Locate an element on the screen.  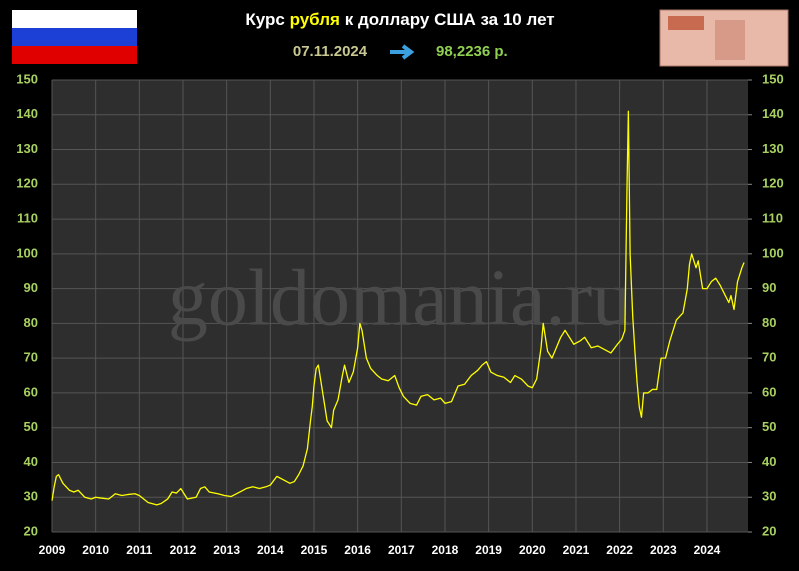
x-tick-label: 2023 is located at coordinates (663, 550).